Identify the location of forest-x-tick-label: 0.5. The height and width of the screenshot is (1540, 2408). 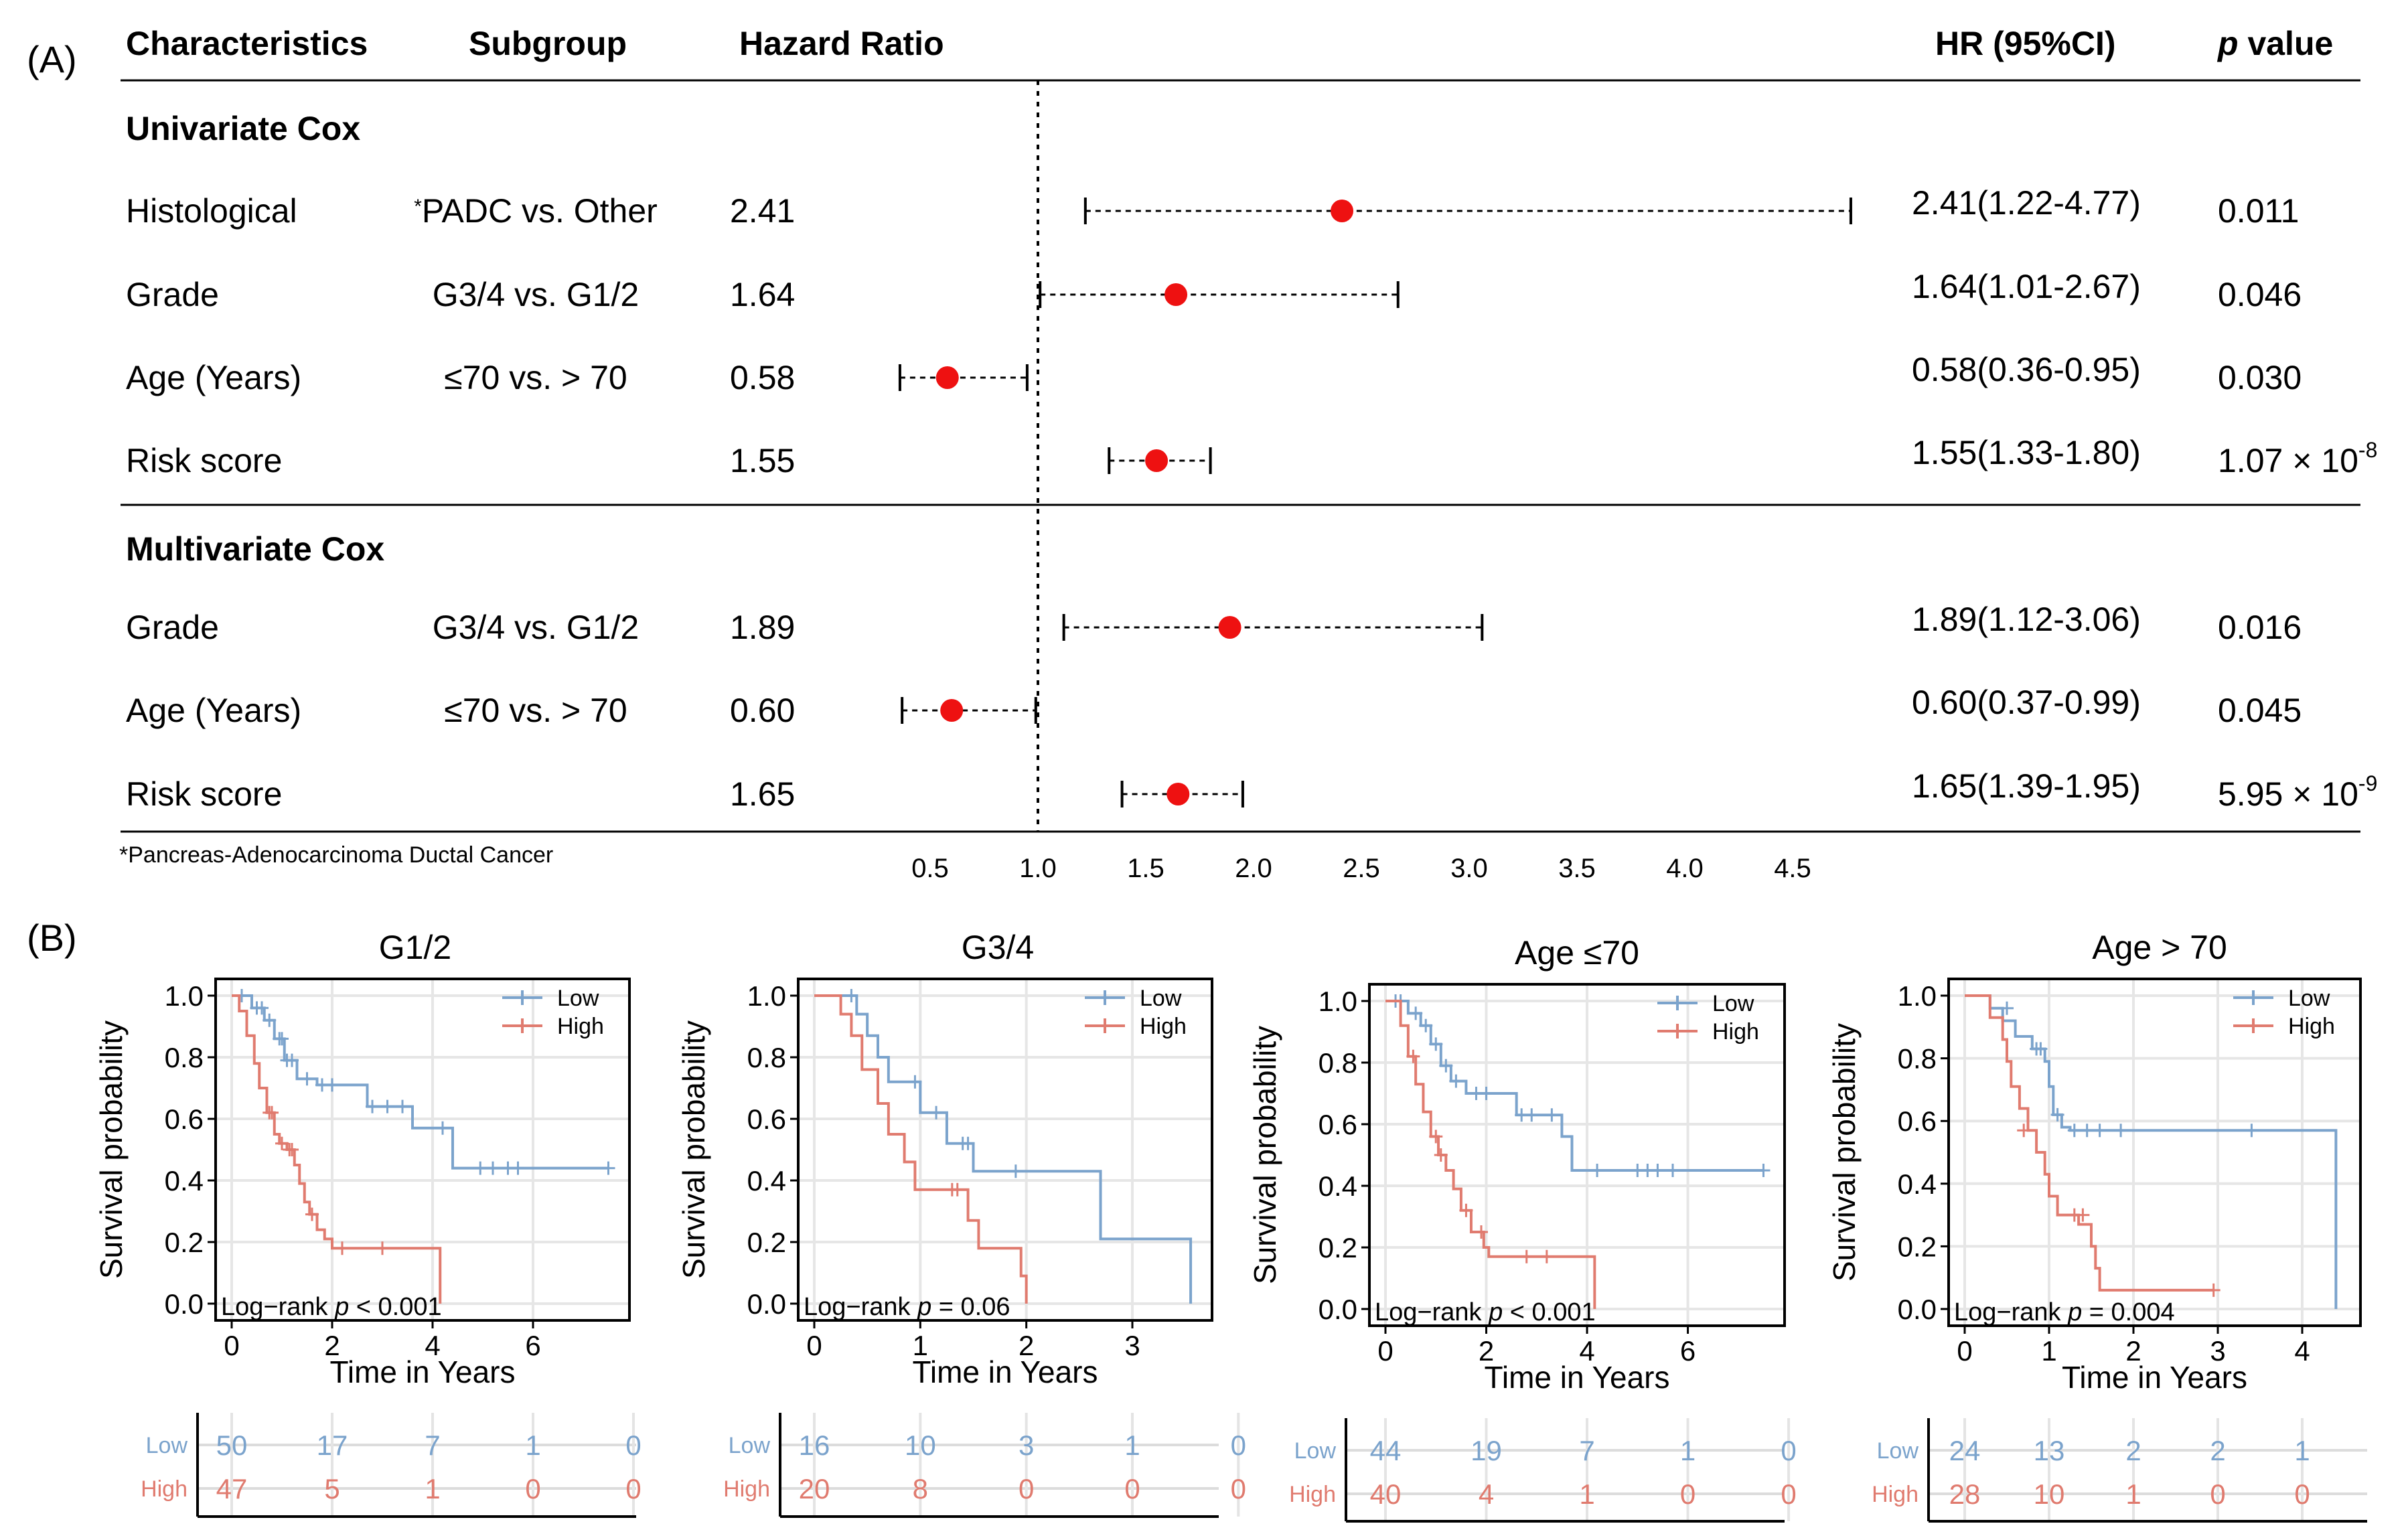
(930, 868).